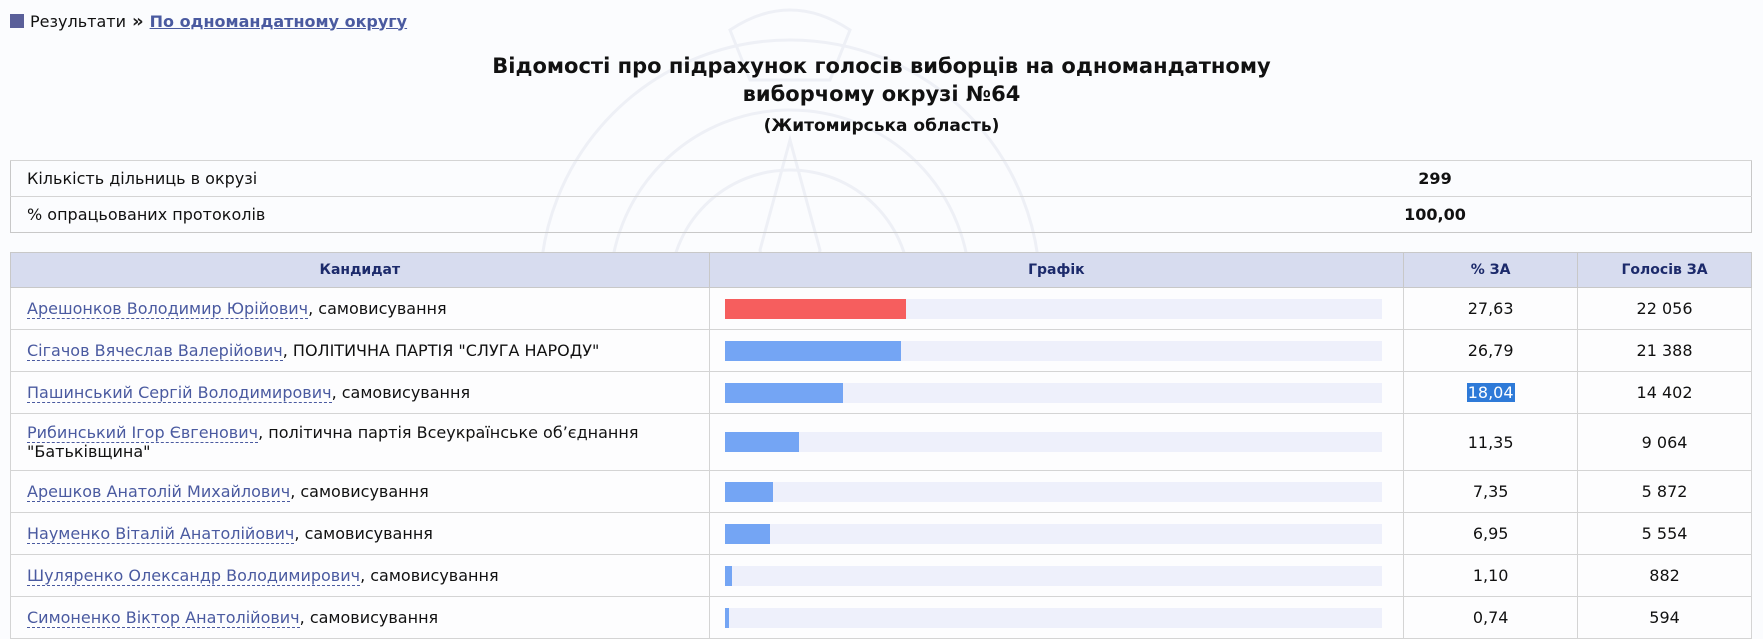  Describe the element at coordinates (143, 433) in the screenshot. I see `candidate-link: Рибинський Ігор Євгенович` at that location.